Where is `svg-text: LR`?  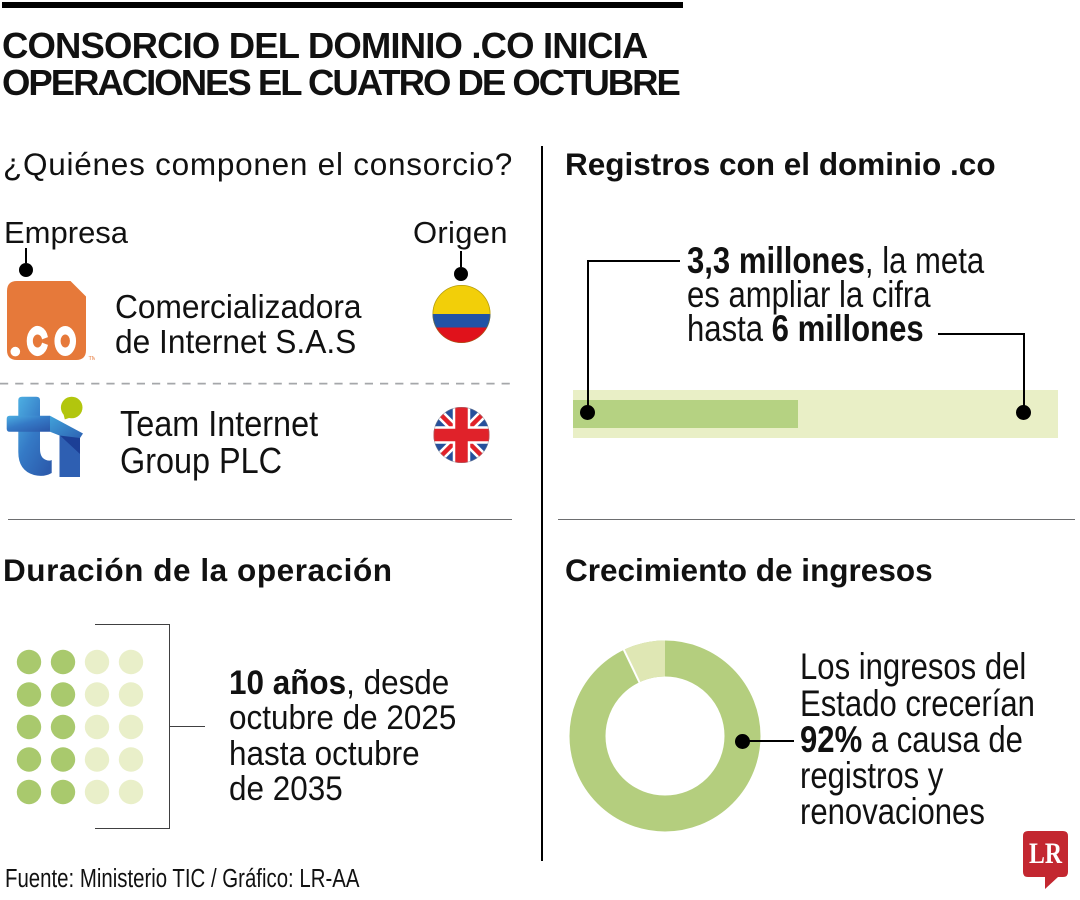
svg-text: LR is located at coordinates (1045, 853).